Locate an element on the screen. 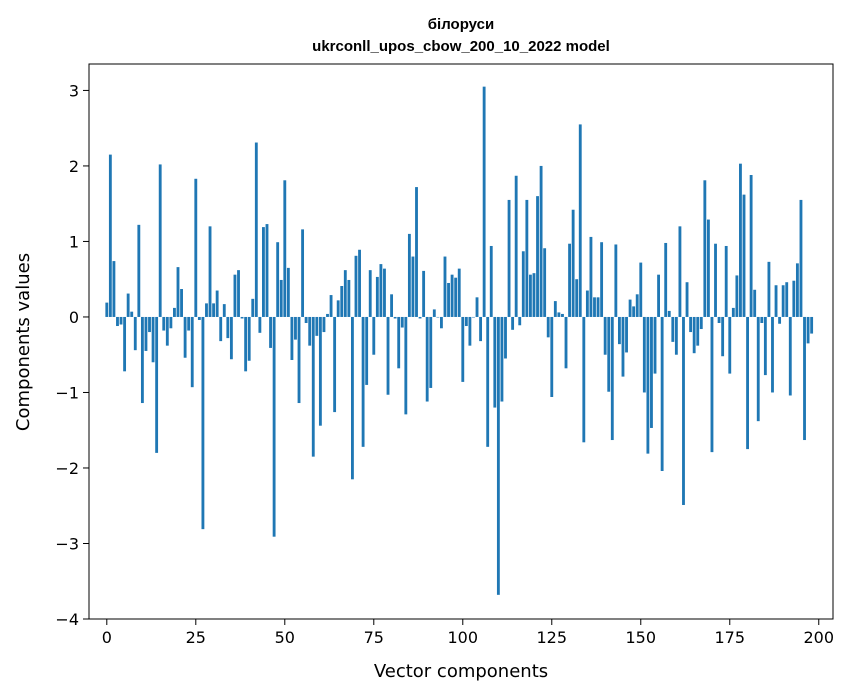 The image size is (847, 696). chart-subtitle: ukrconll_upos_cbow_200_10_2022 model is located at coordinates (461, 46).